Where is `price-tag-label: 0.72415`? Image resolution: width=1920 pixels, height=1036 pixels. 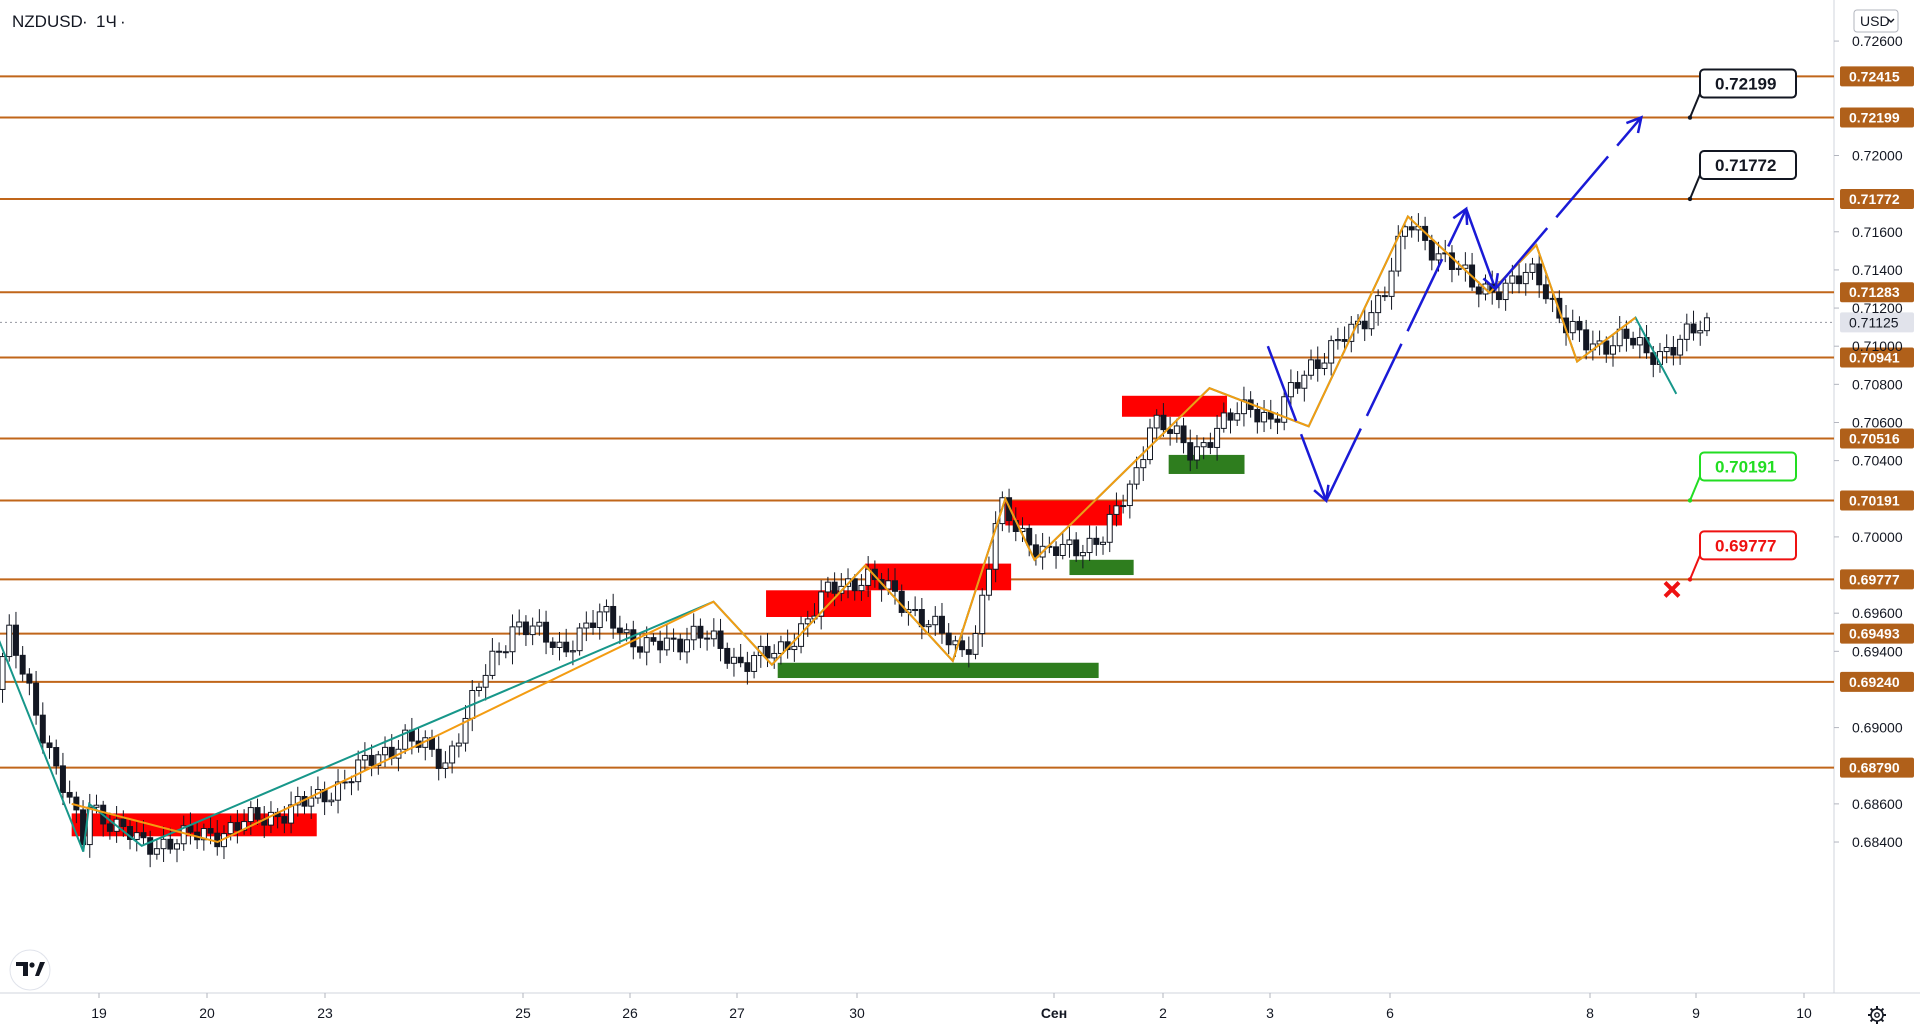
price-tag-label: 0.72415 is located at coordinates (1874, 76).